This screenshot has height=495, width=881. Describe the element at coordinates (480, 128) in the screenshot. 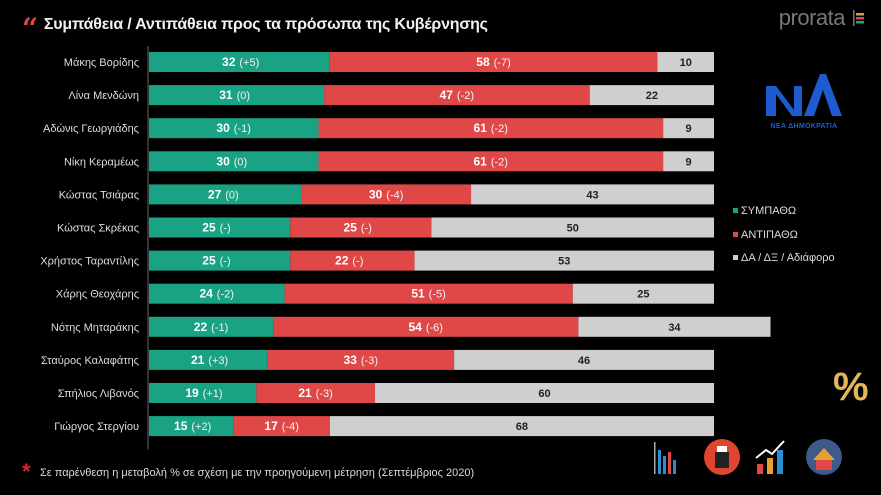

I see `data-label: 61` at that location.